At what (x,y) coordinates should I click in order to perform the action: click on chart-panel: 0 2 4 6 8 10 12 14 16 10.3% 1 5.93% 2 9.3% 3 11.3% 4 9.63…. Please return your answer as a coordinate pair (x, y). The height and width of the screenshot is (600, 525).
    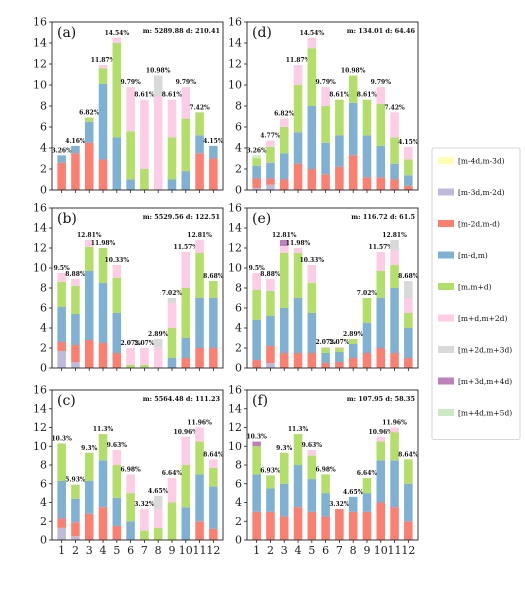
    Looking at the image, I should click on (128, 471).